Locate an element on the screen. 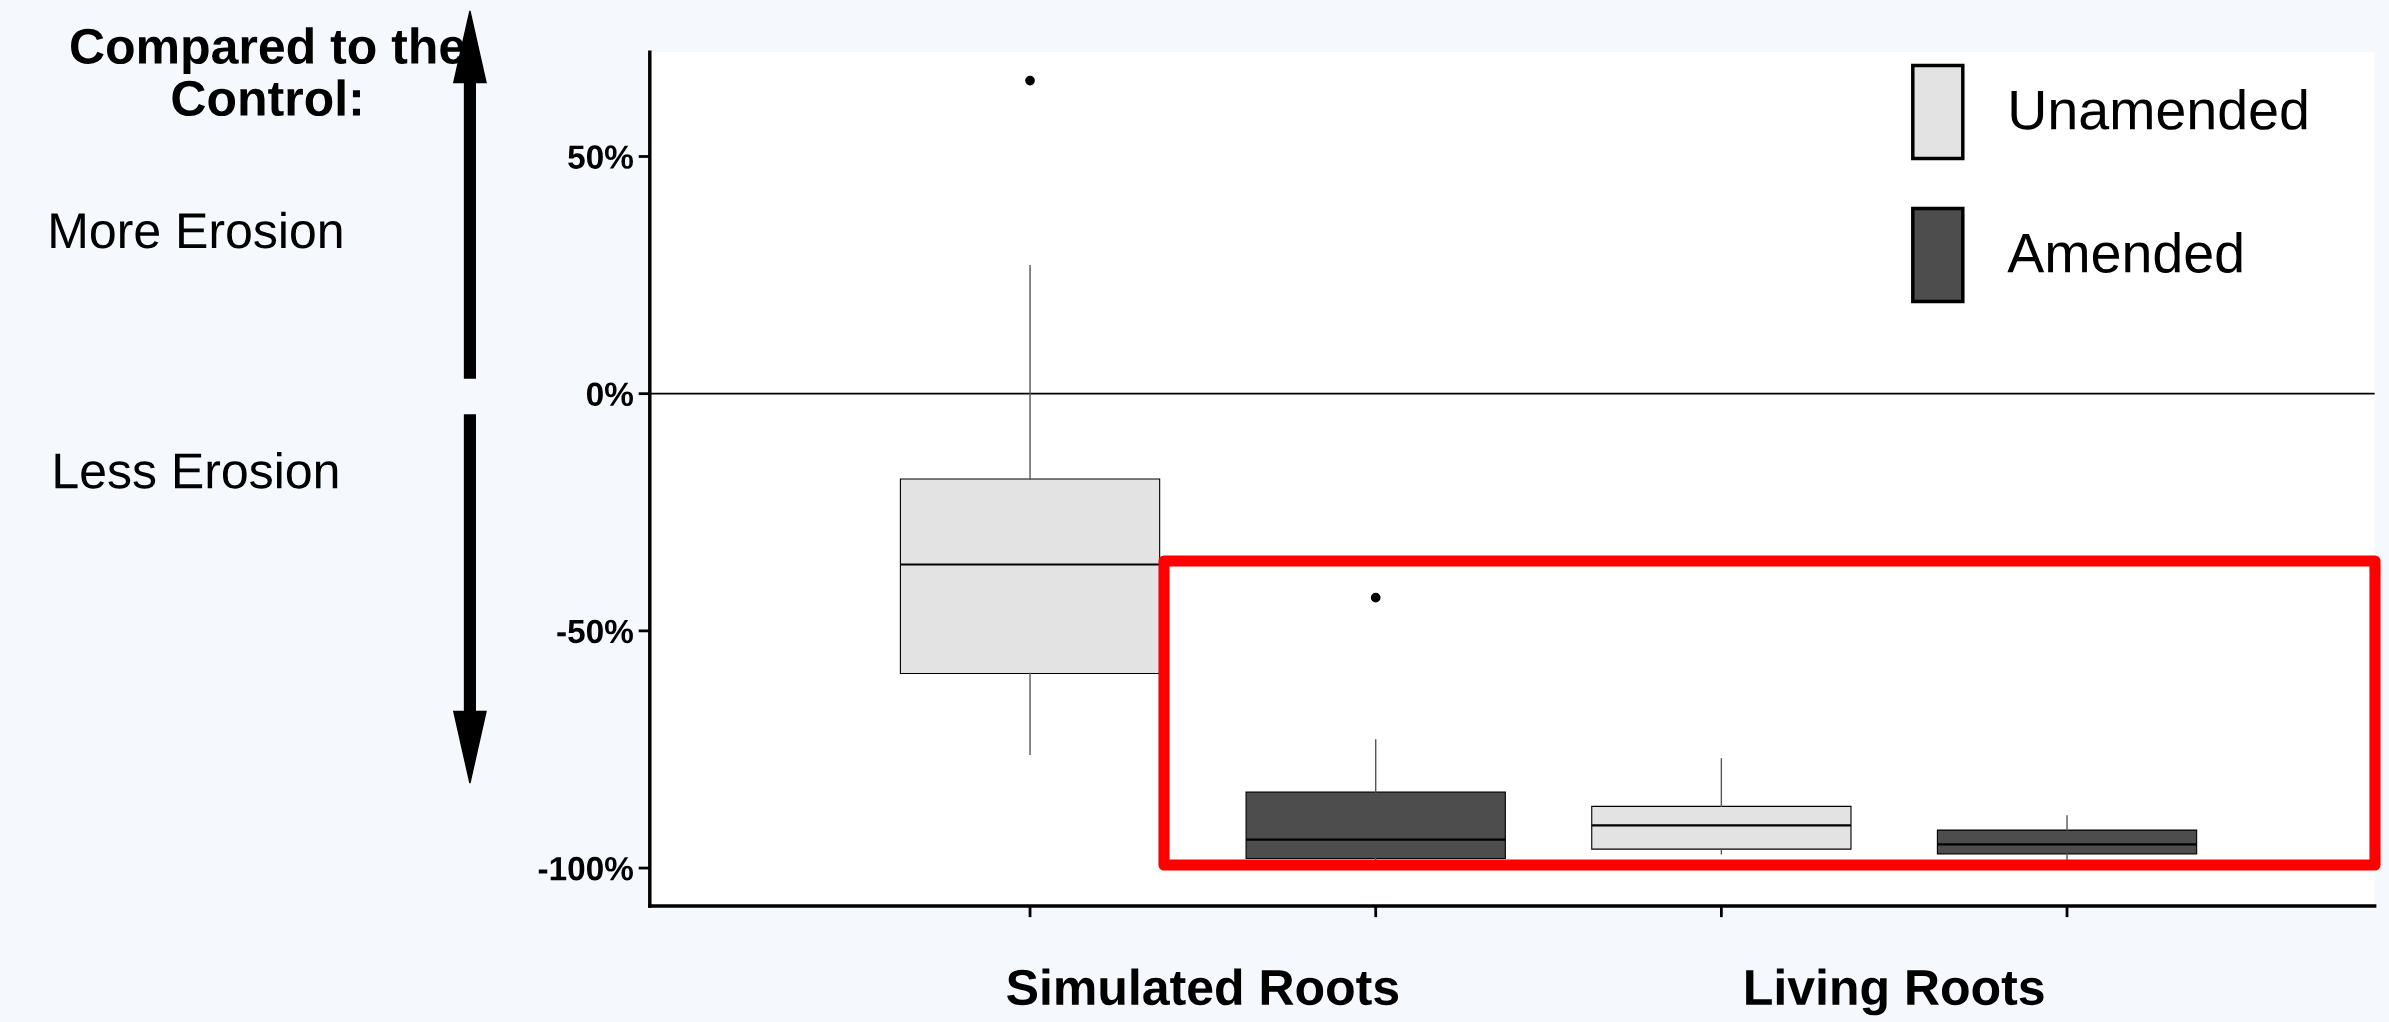 The width and height of the screenshot is (2389, 1022). y-tick-label: -50% is located at coordinates (595, 631).